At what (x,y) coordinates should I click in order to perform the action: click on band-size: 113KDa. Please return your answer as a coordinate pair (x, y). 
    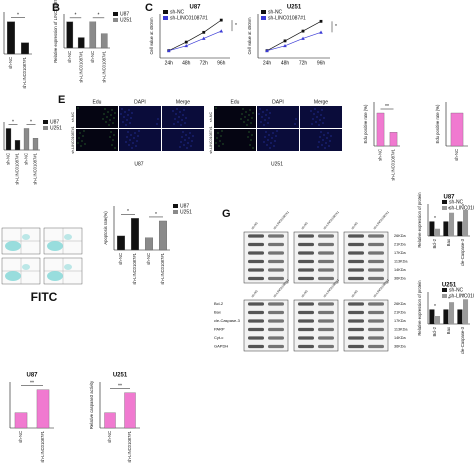
    Looking at the image, I should click on (401, 262).